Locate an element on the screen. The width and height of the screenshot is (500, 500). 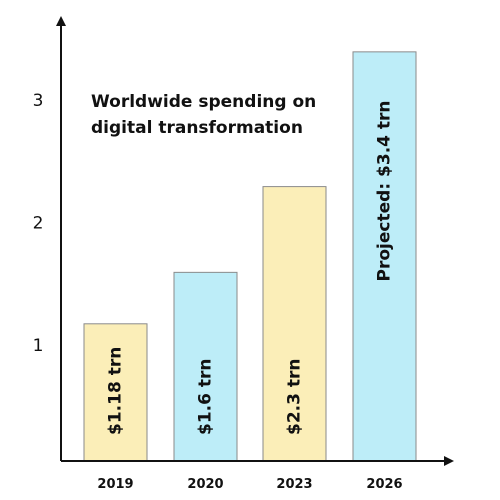
y-tick-2: 2 is located at coordinates (38, 223).